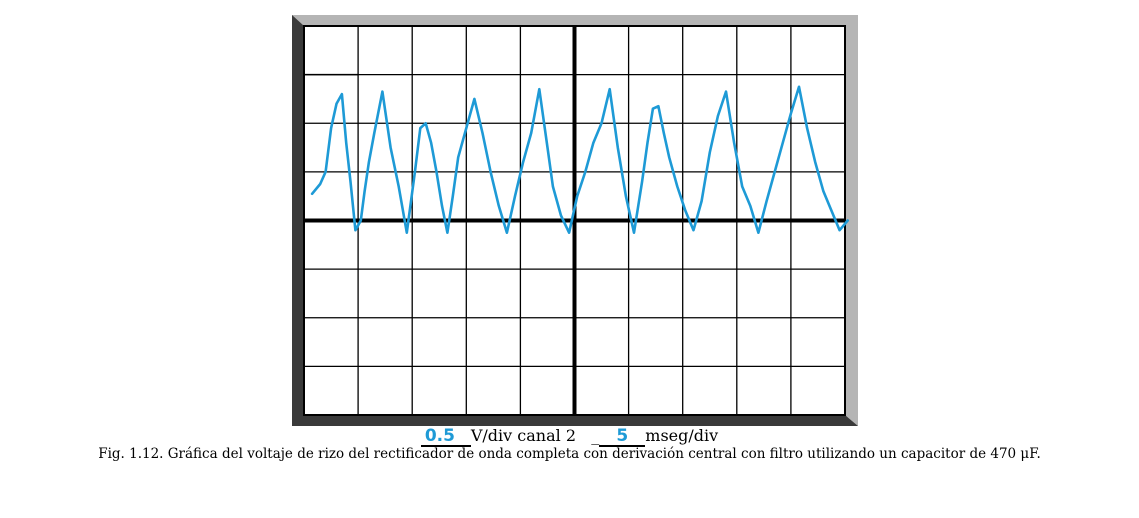 The image size is (1139, 518). What do you see at coordinates (595, 435) in the screenshot?
I see `time-prefix: _` at bounding box center [595, 435].